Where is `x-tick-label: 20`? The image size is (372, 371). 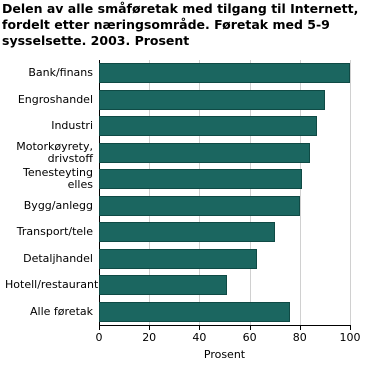
x-tick-label: 20 is located at coordinates (149, 337).